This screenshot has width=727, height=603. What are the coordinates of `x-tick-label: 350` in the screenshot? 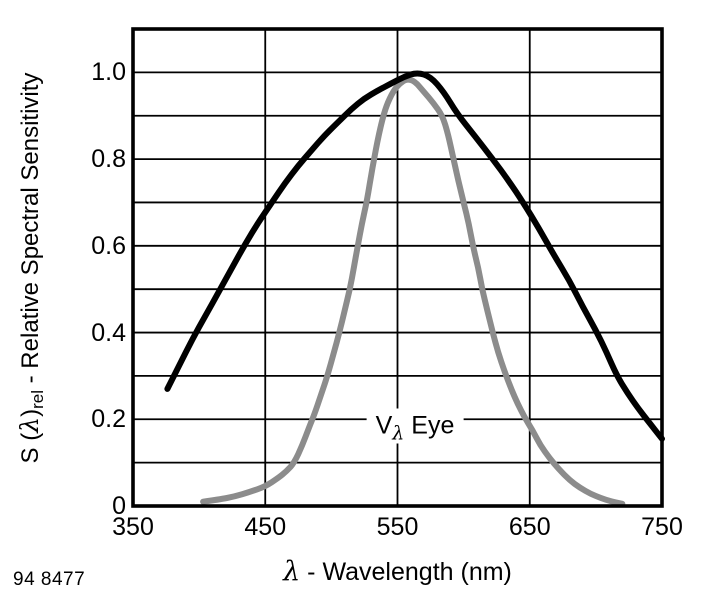 It's located at (133, 527).